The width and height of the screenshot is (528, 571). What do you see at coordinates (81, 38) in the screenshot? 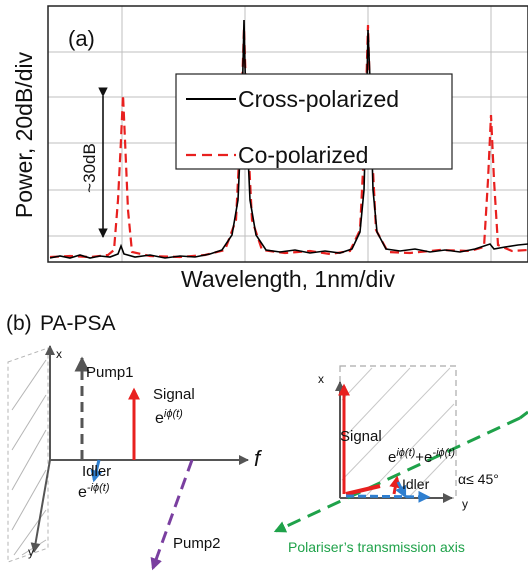
I see `panel-a-label: (a)` at bounding box center [81, 38].